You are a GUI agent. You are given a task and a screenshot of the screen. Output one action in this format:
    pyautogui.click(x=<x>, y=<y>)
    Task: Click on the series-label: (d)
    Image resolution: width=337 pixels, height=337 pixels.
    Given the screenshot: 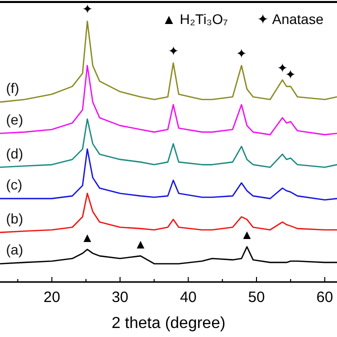 What is the action you would take?
    pyautogui.click(x=15, y=153)
    